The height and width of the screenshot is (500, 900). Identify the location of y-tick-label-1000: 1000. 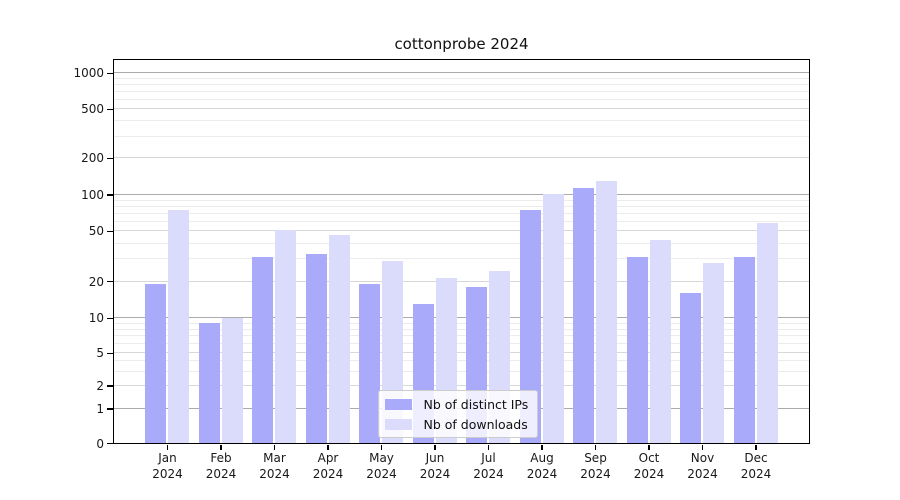
(88, 73).